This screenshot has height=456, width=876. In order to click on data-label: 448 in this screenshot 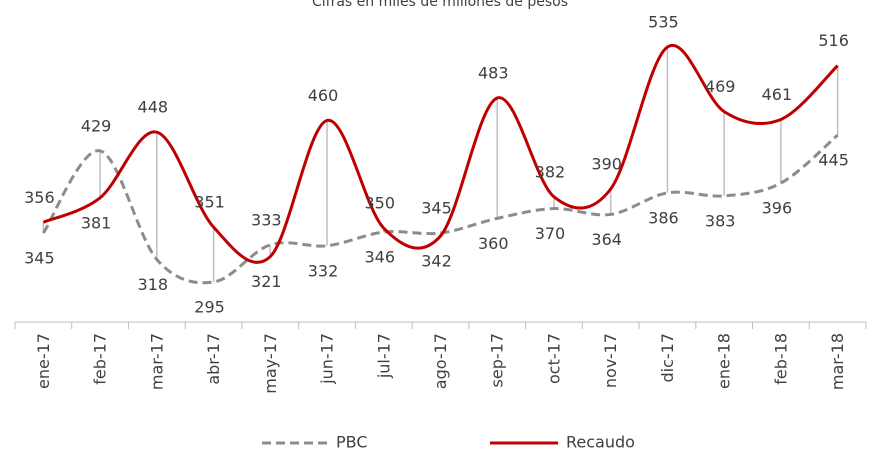, I will do `click(153, 107)`.